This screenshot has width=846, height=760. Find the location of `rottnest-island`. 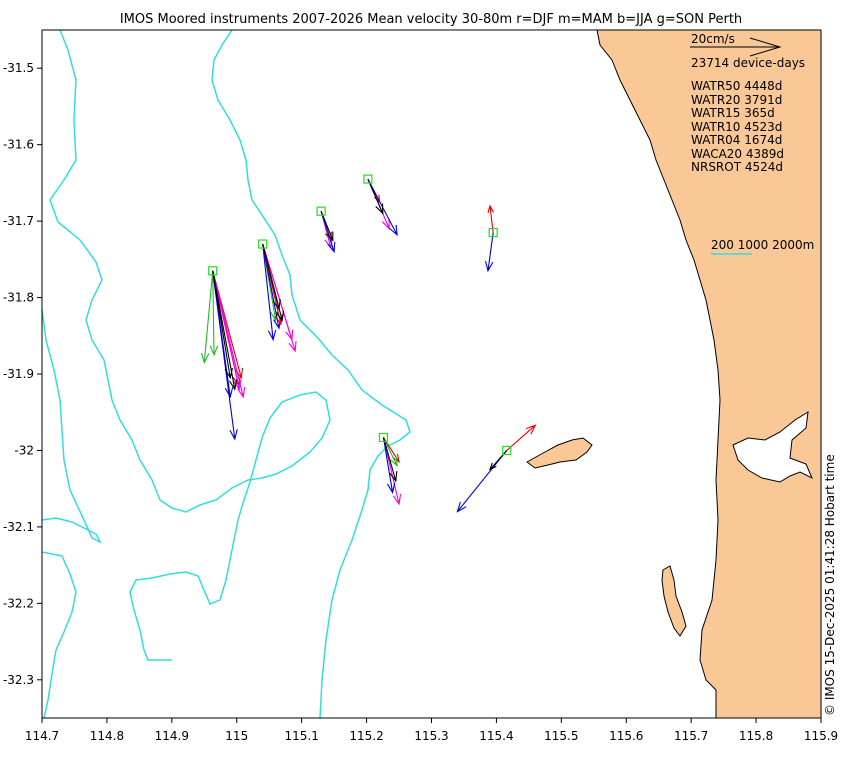

rottnest-island is located at coordinates (559, 453).